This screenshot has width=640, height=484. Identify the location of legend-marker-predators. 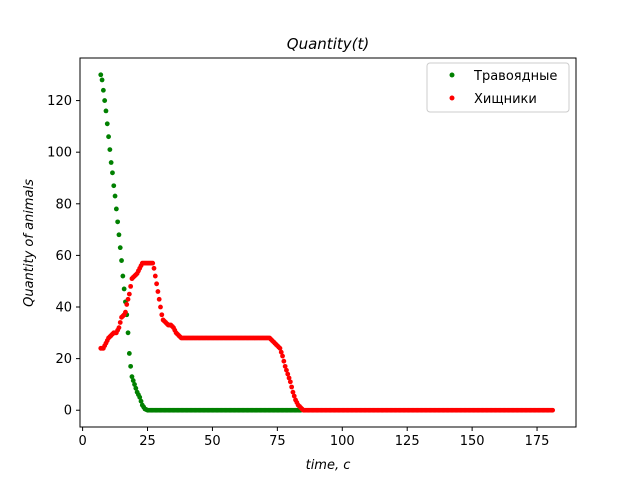
(452, 98).